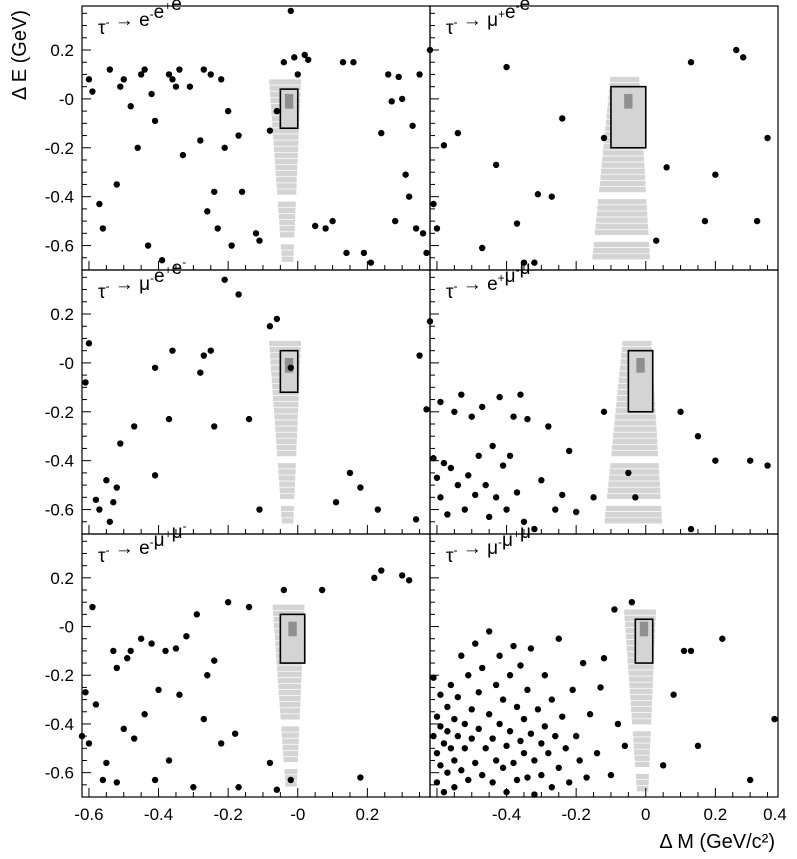 Image resolution: width=797 pixels, height=859 pixels. I want to click on signal-core, so click(628, 101).